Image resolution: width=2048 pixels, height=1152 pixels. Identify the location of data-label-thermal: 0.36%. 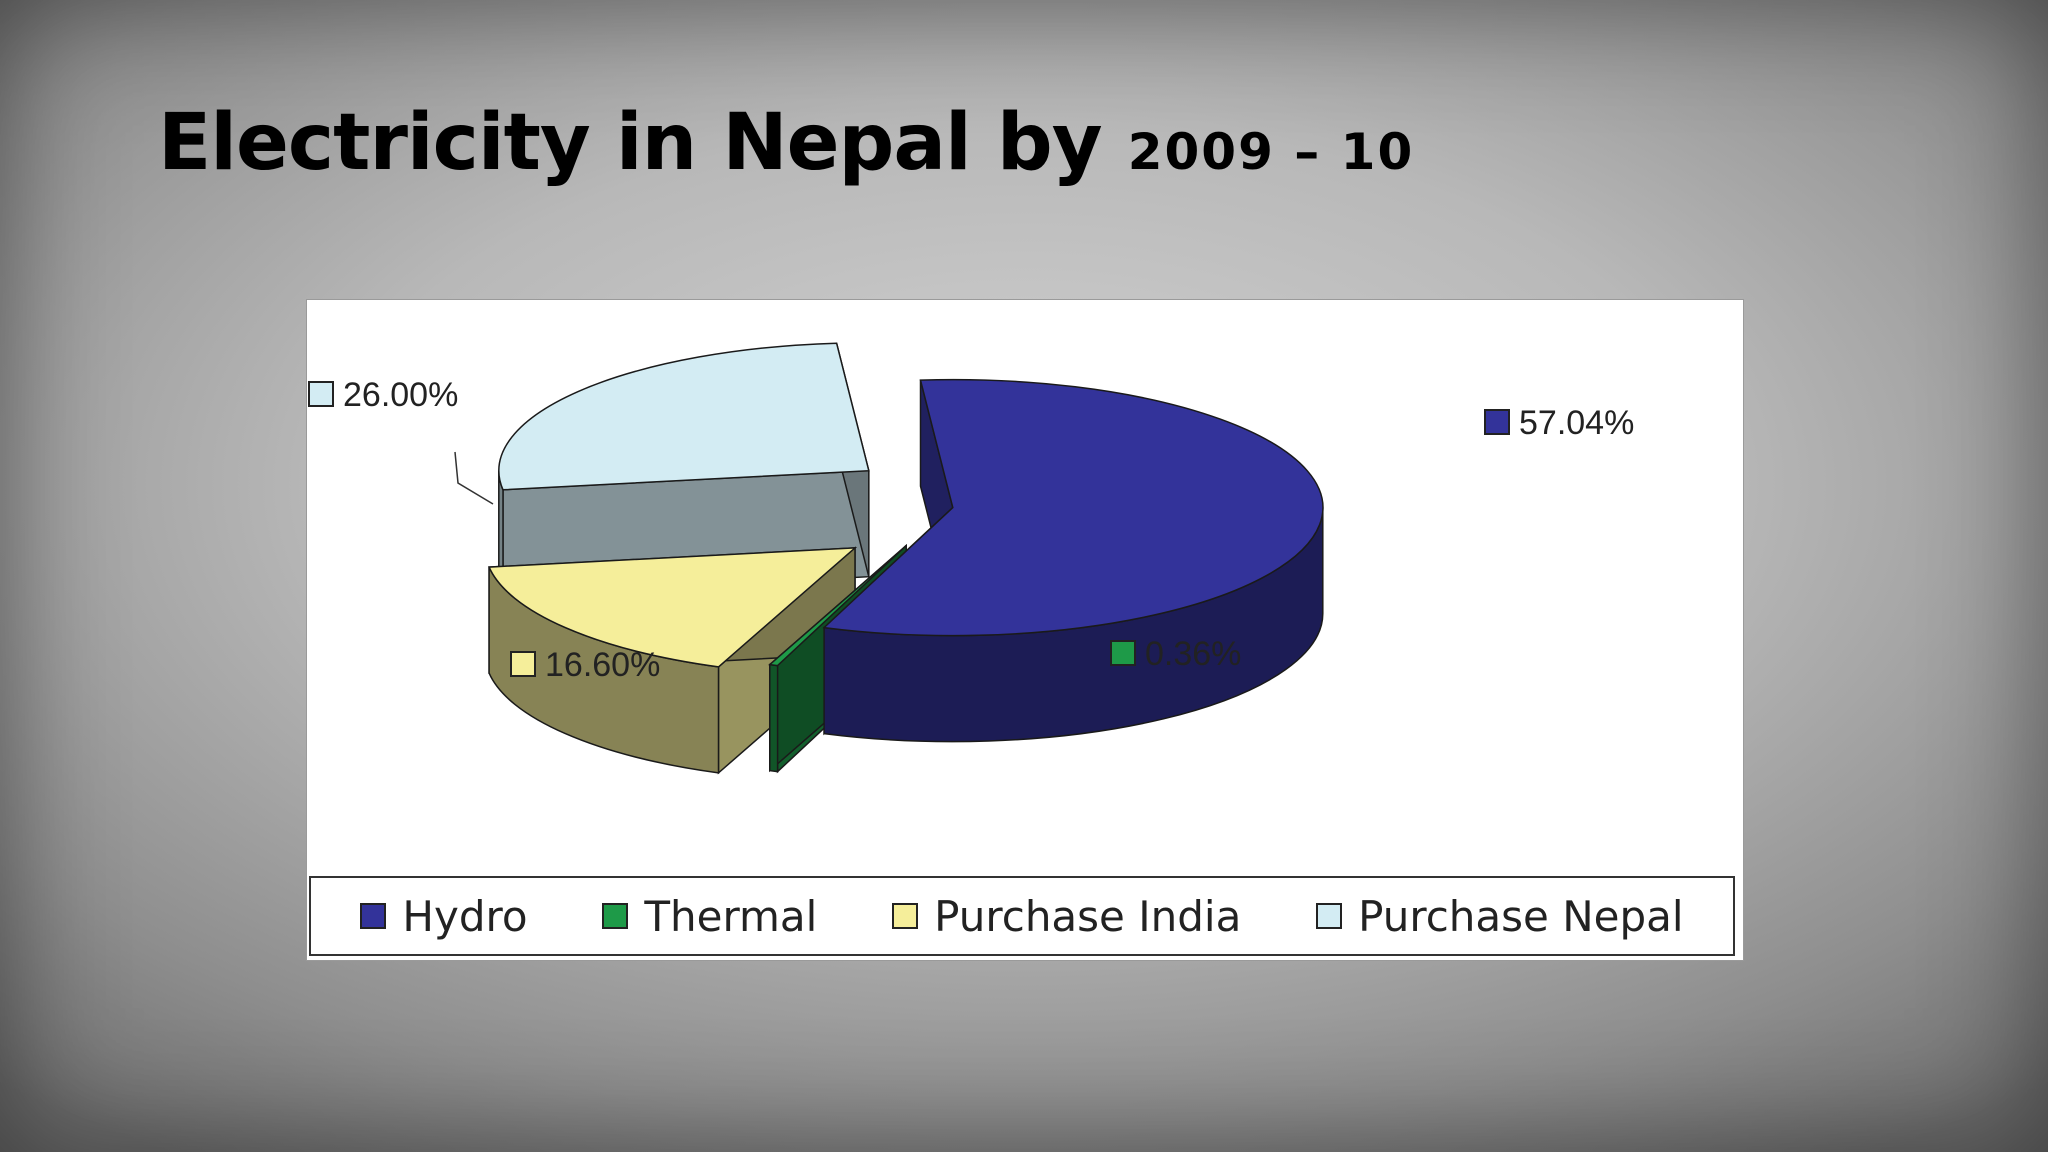
(1193, 654).